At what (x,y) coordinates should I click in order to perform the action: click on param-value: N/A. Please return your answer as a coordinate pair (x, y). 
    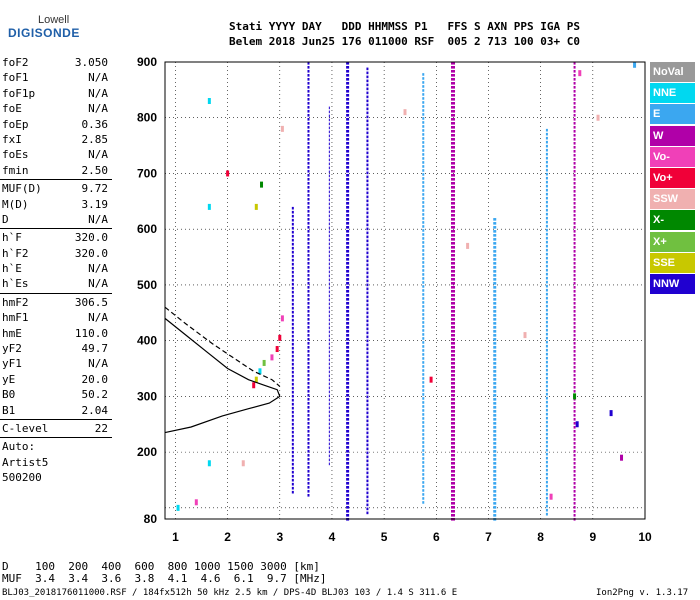
    Looking at the image, I should click on (98, 109).